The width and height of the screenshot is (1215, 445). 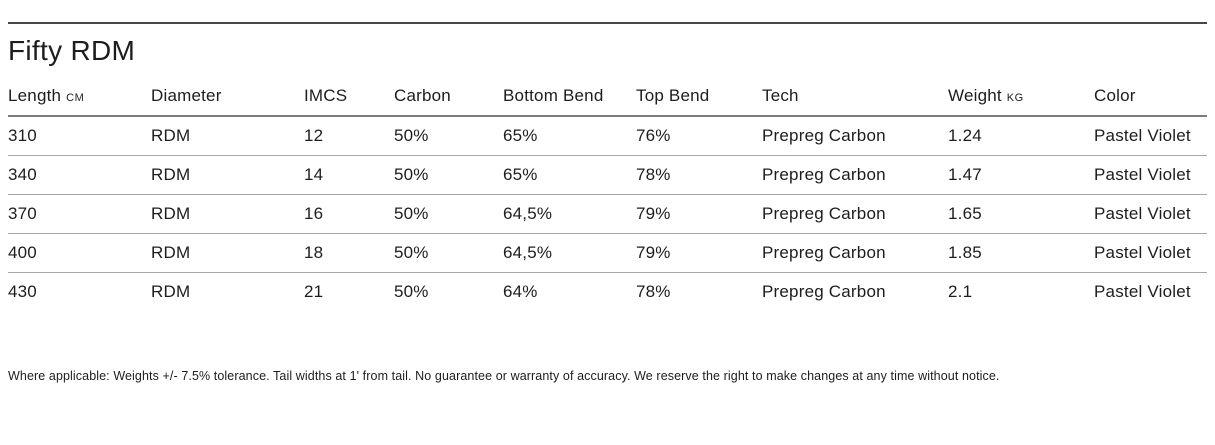 I want to click on cell-length: 430, so click(x=22, y=292).